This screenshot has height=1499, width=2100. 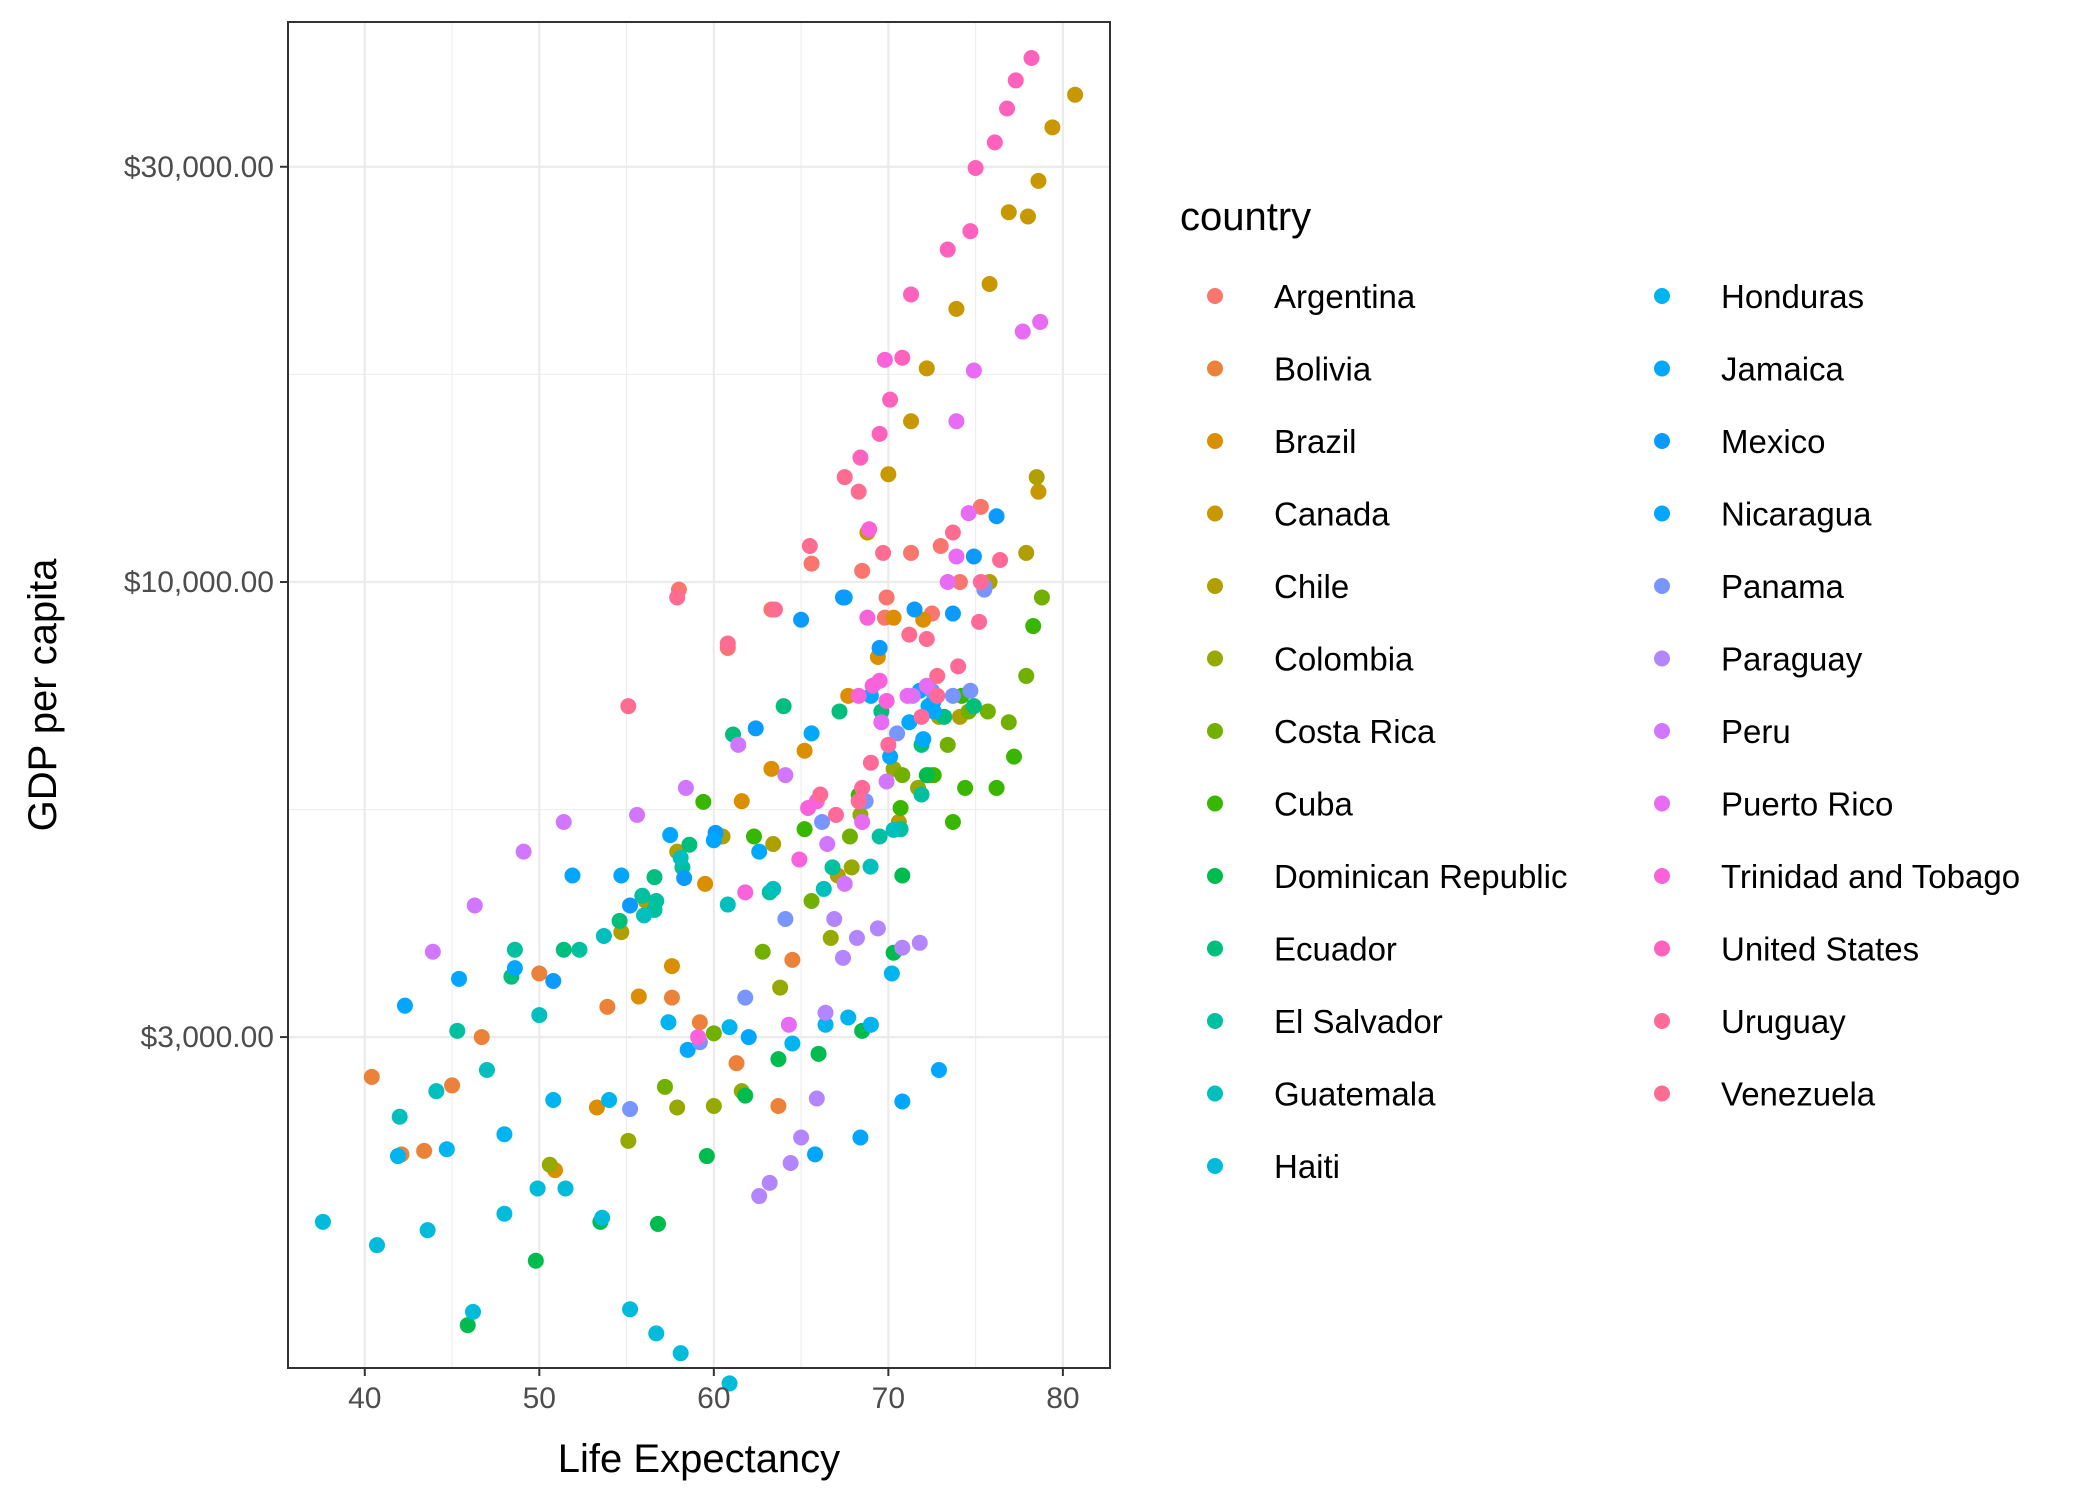 What do you see at coordinates (1311, 586) in the screenshot?
I see `legend-label: Chile` at bounding box center [1311, 586].